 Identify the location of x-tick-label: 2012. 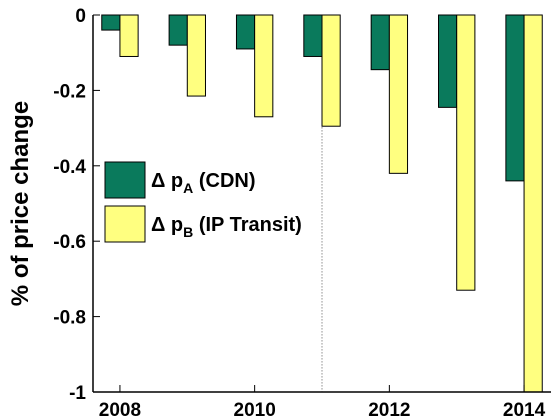
(389, 410).